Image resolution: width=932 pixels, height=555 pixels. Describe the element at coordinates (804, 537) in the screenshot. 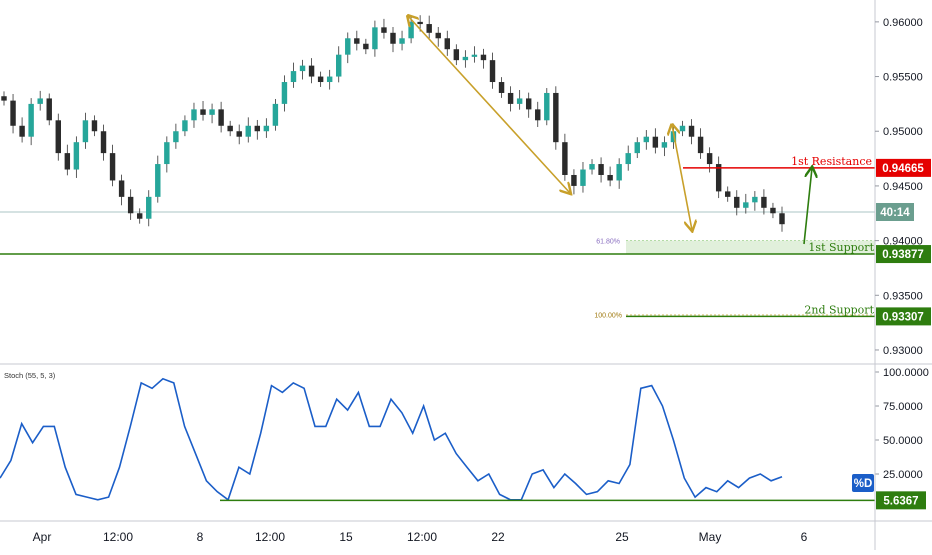

I see `time-tick-label: 6` at that location.